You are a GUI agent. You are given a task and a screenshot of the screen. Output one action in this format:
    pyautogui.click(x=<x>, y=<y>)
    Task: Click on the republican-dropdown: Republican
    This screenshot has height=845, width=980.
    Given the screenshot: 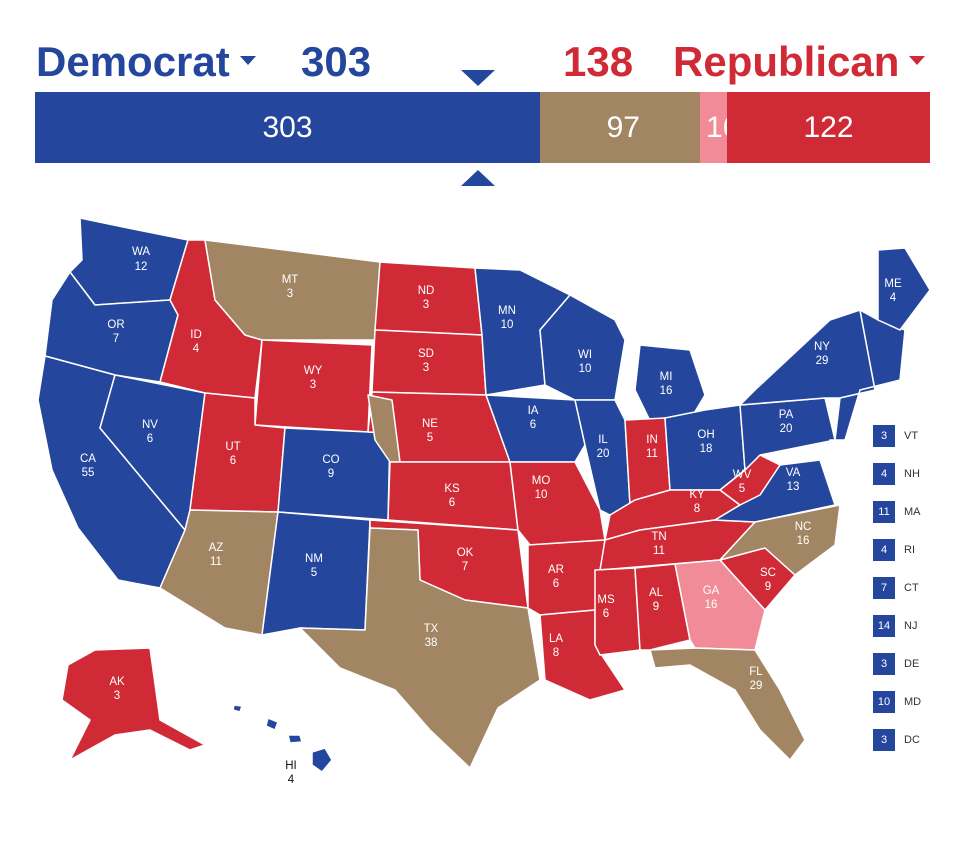 What is the action you would take?
    pyautogui.click(x=799, y=62)
    